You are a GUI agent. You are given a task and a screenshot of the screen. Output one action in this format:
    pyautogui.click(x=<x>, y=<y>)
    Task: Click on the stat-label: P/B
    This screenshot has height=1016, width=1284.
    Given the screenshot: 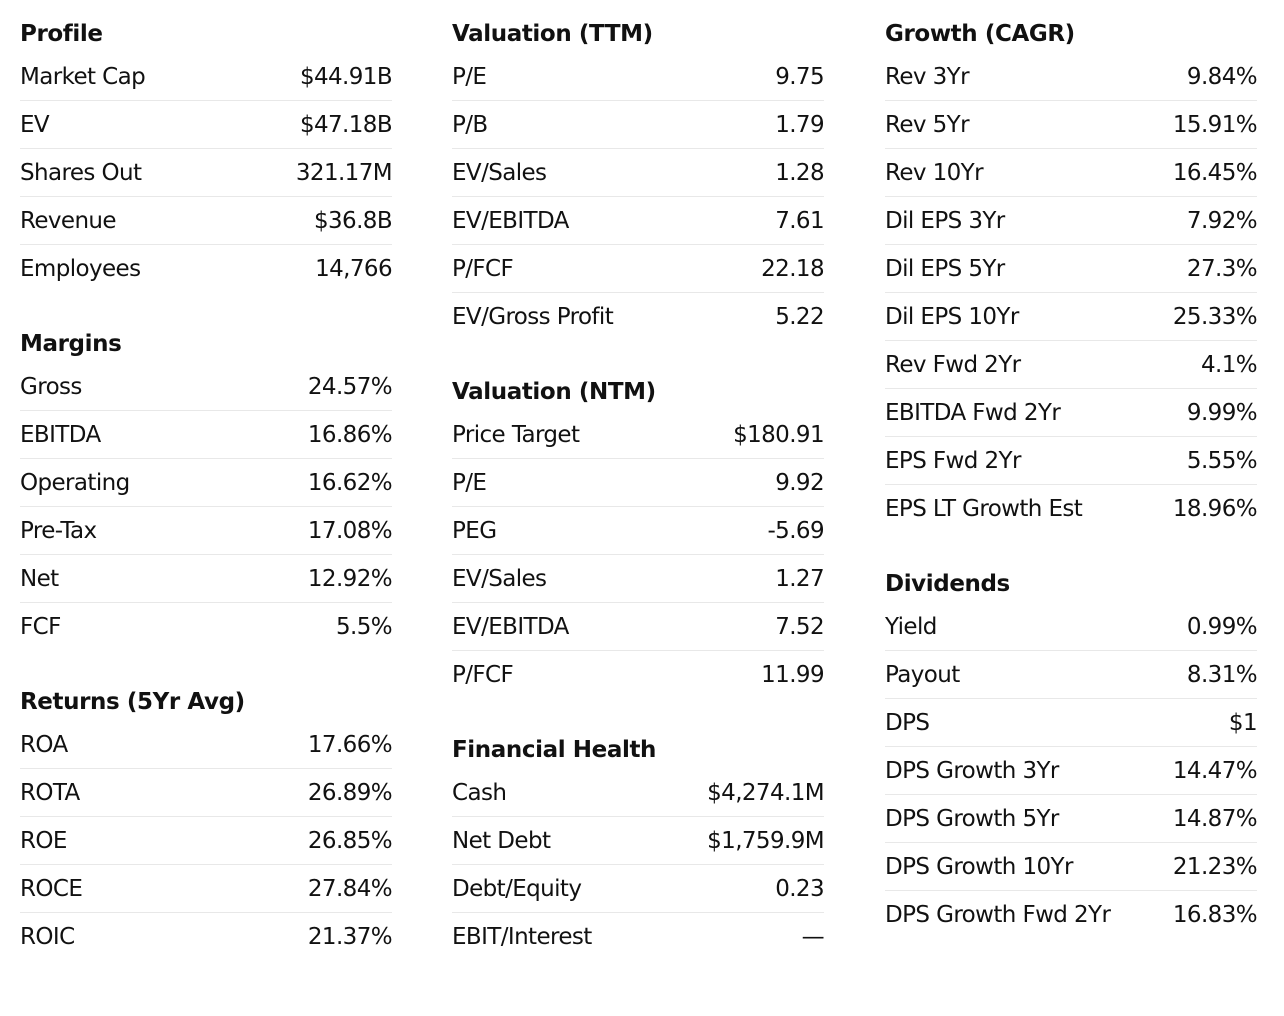 What is the action you would take?
    pyautogui.click(x=470, y=124)
    